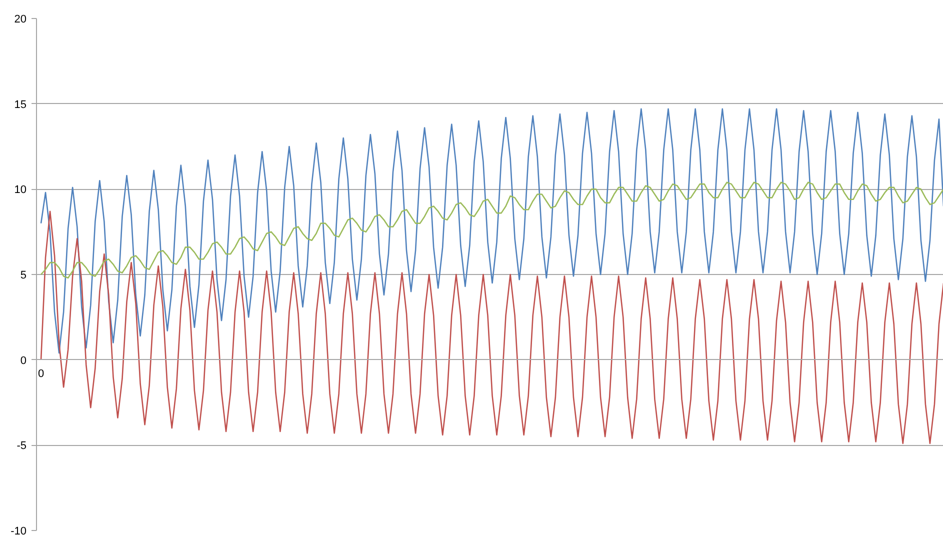  What do you see at coordinates (20, 20) in the screenshot?
I see `y-tick-label: 20` at bounding box center [20, 20].